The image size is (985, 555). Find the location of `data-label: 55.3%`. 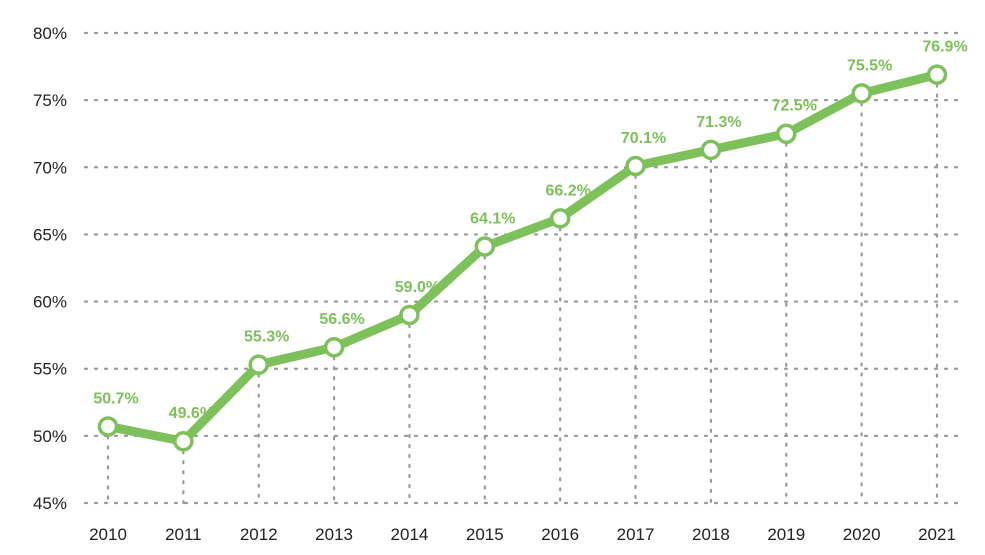

data-label: 55.3% is located at coordinates (266, 337).